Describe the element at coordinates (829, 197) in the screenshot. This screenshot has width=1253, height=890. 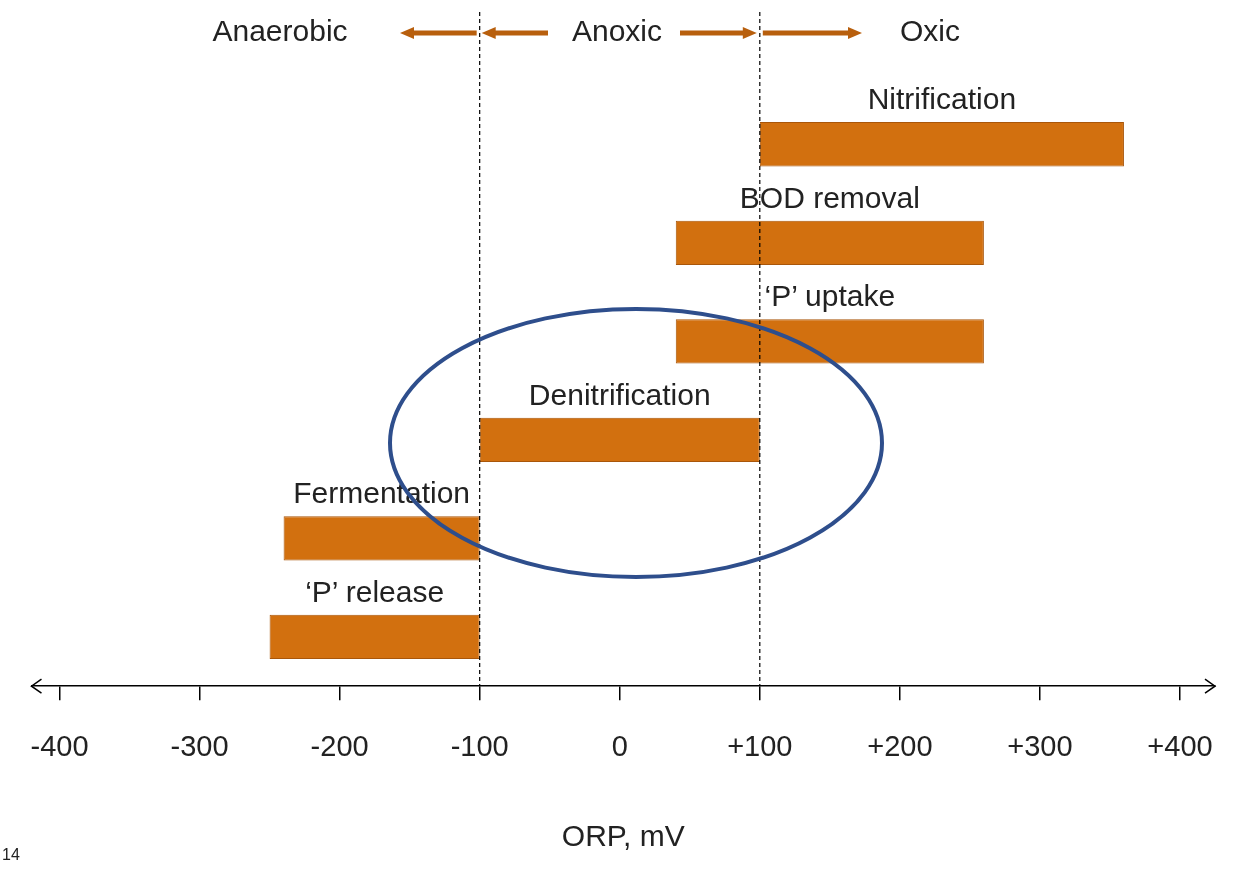
I see `y-tick-label: BOD removal` at that location.